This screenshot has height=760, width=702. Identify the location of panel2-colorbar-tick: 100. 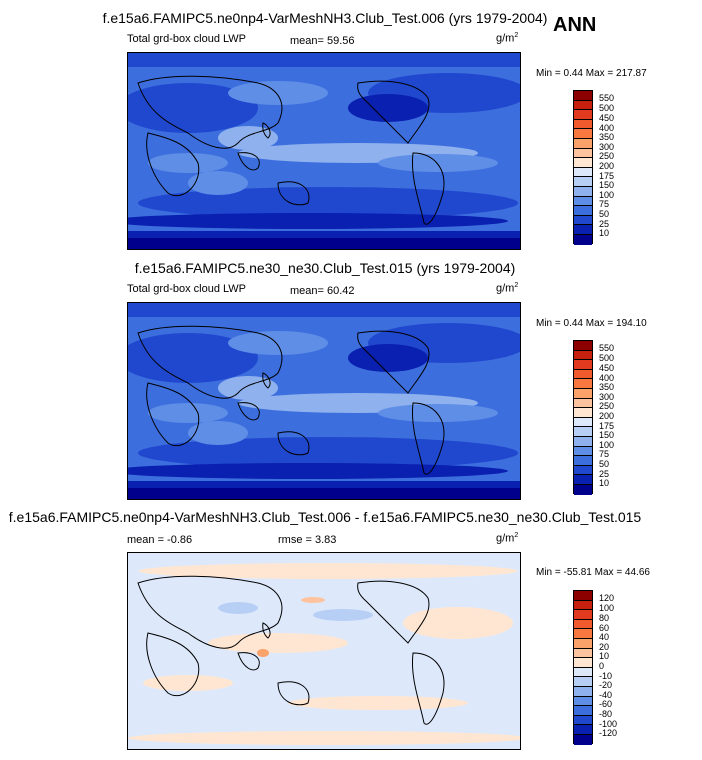
(607, 445).